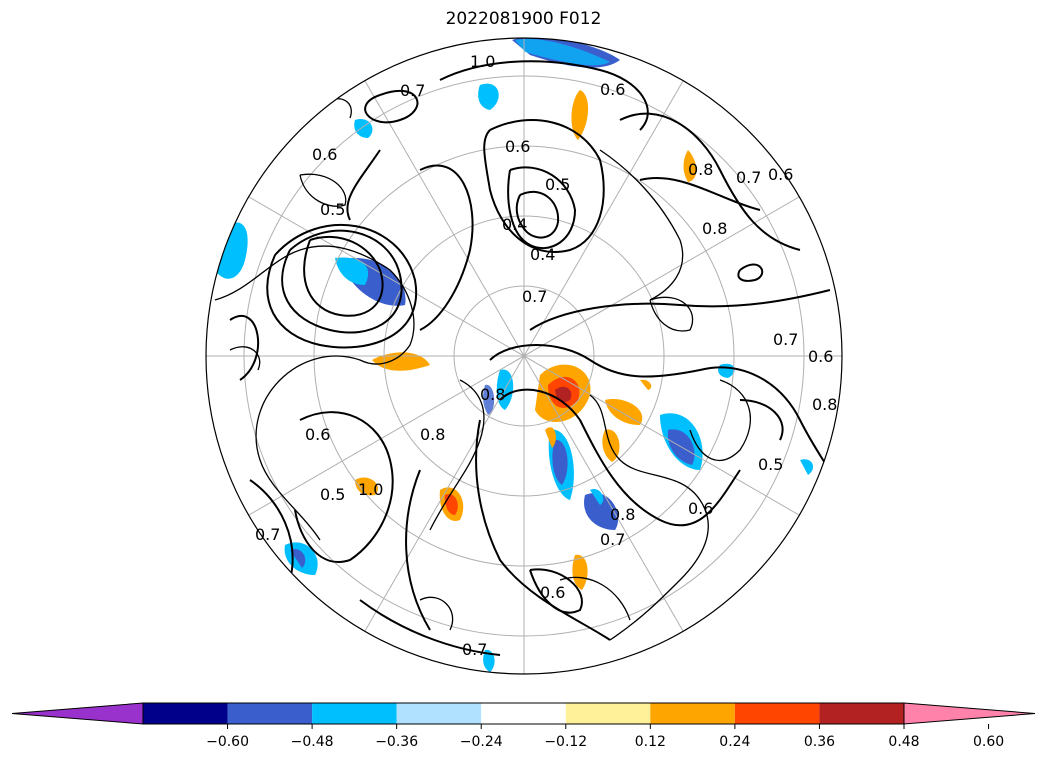 The width and height of the screenshot is (1047, 763). What do you see at coordinates (819, 742) in the screenshot?
I see `colorbar-tick-label: 0.36` at bounding box center [819, 742].